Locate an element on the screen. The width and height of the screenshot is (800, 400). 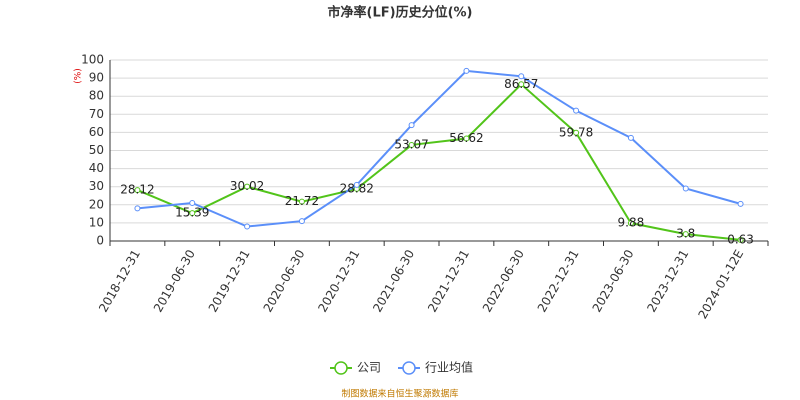
data-label: 28.12 is located at coordinates (137, 190).